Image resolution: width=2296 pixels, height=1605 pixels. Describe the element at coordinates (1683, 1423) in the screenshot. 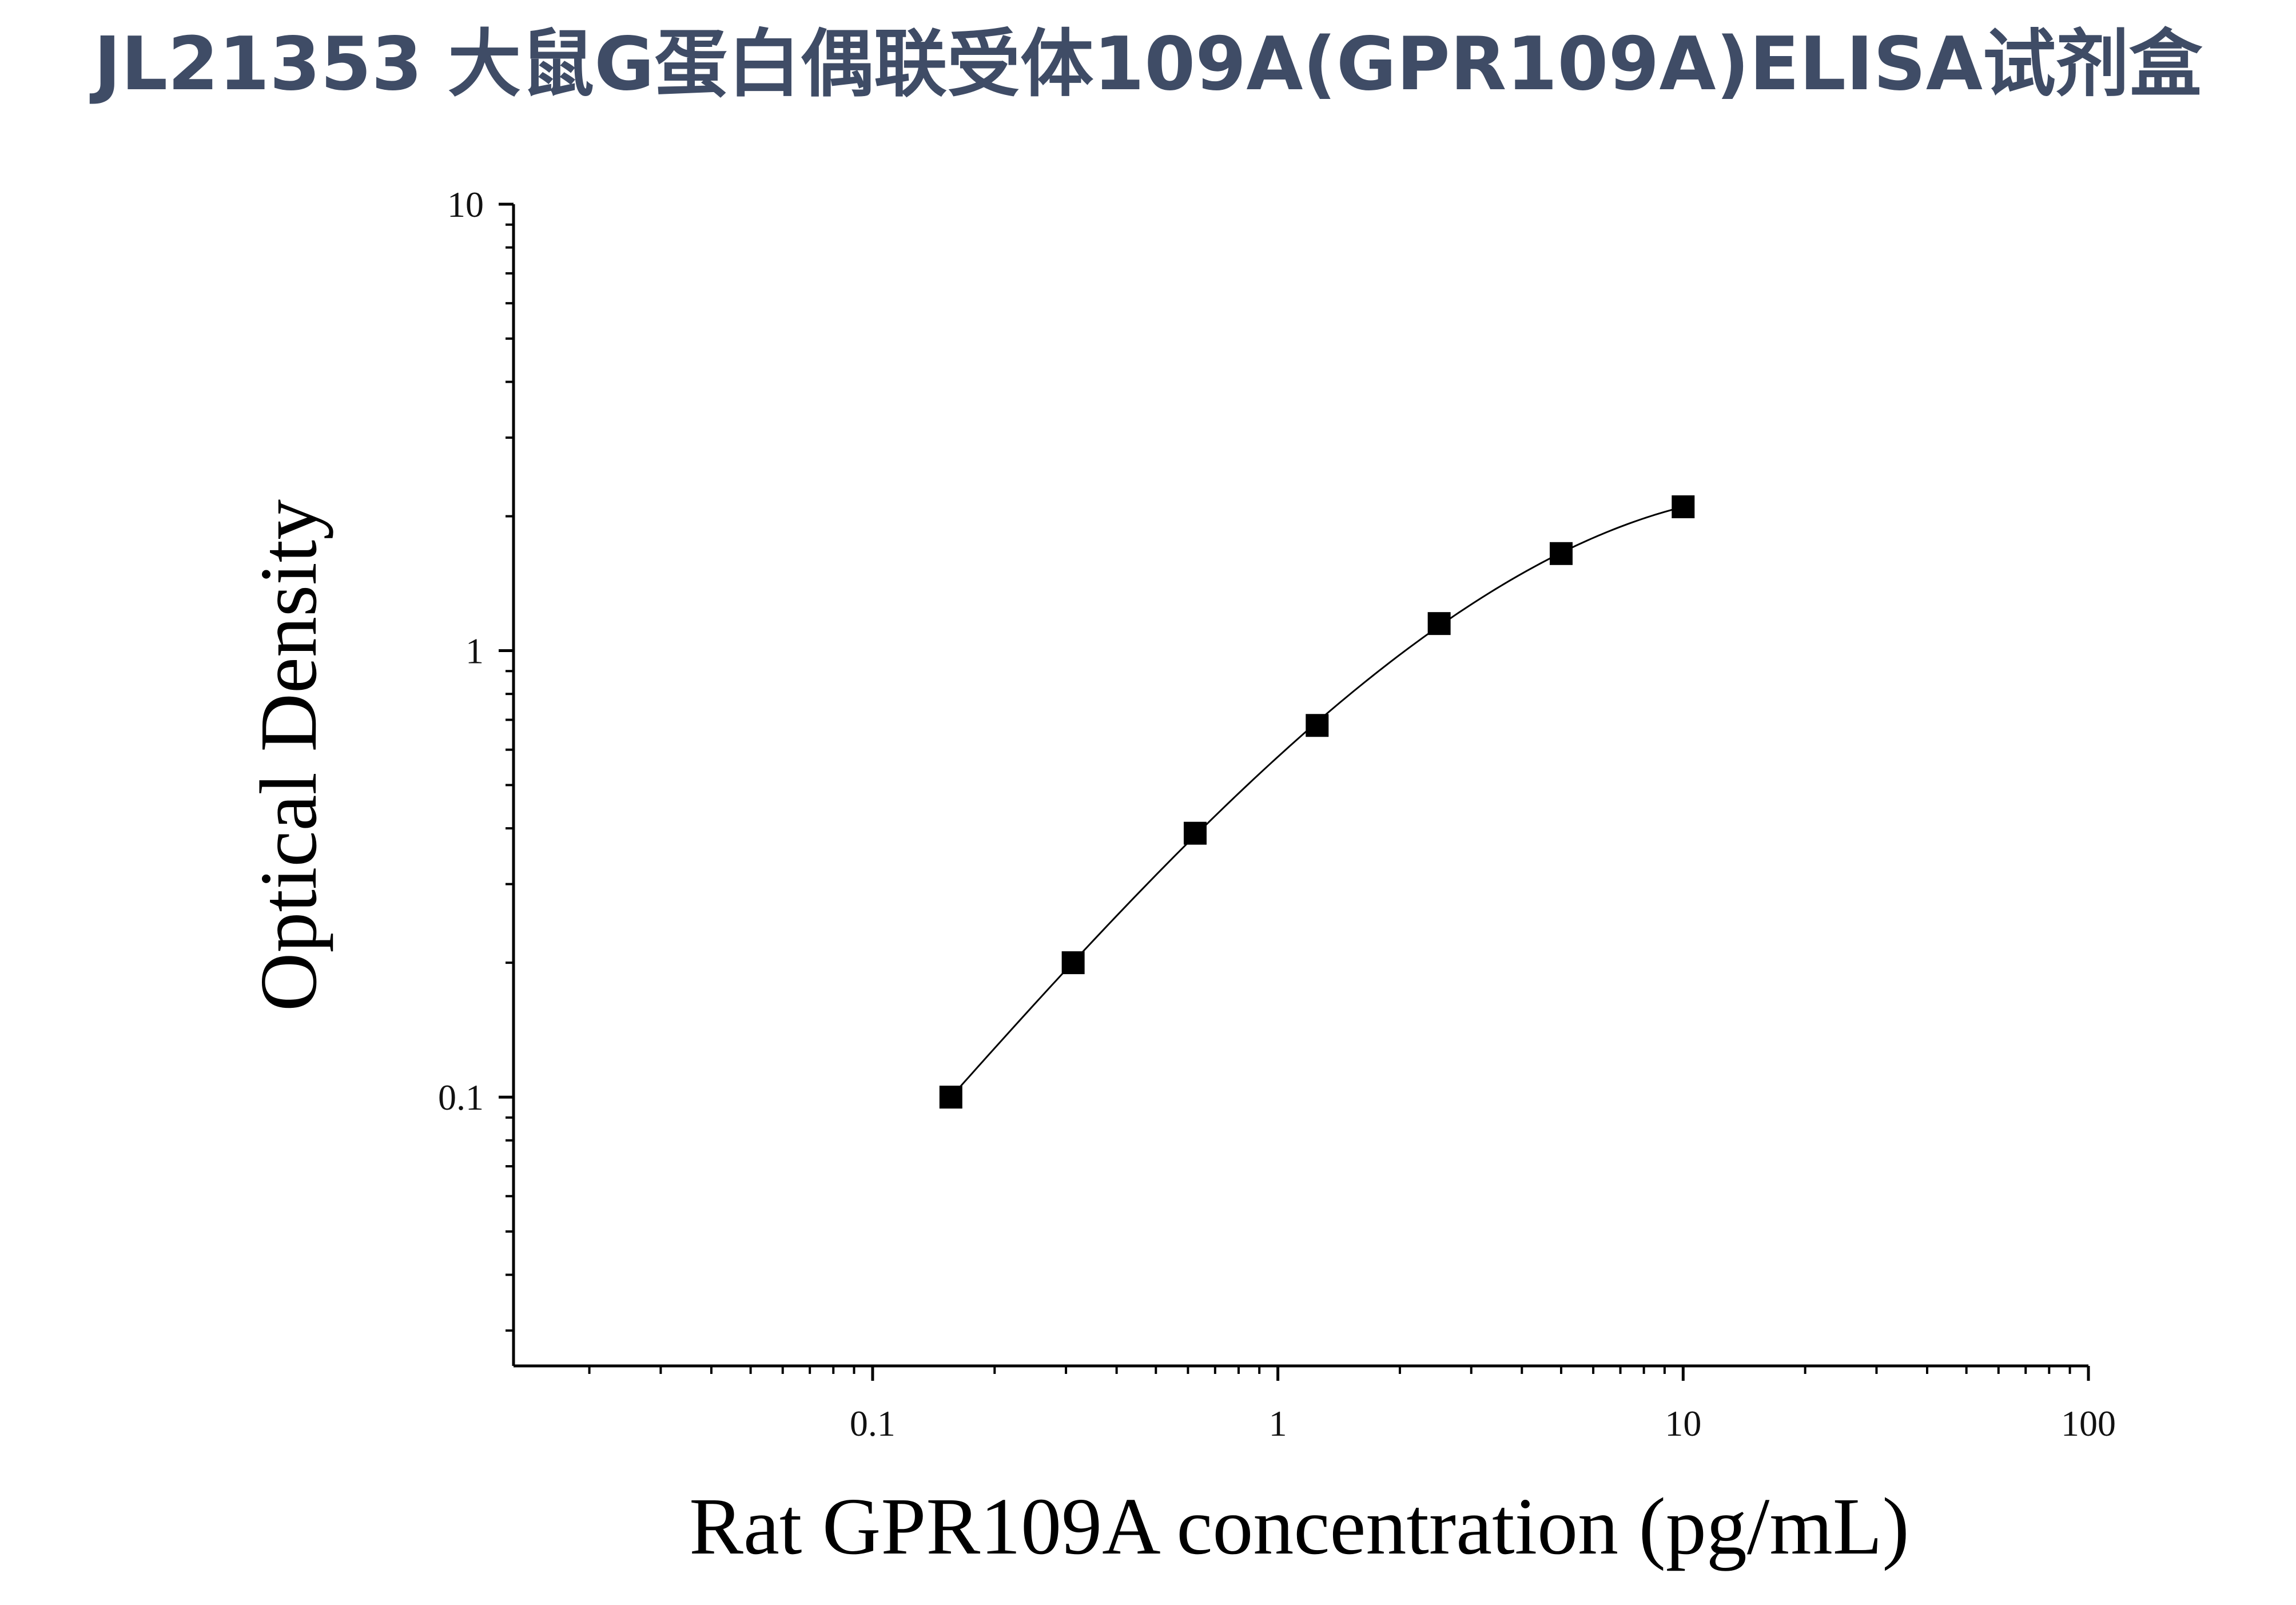

I see `x-tick-label: 10` at that location.